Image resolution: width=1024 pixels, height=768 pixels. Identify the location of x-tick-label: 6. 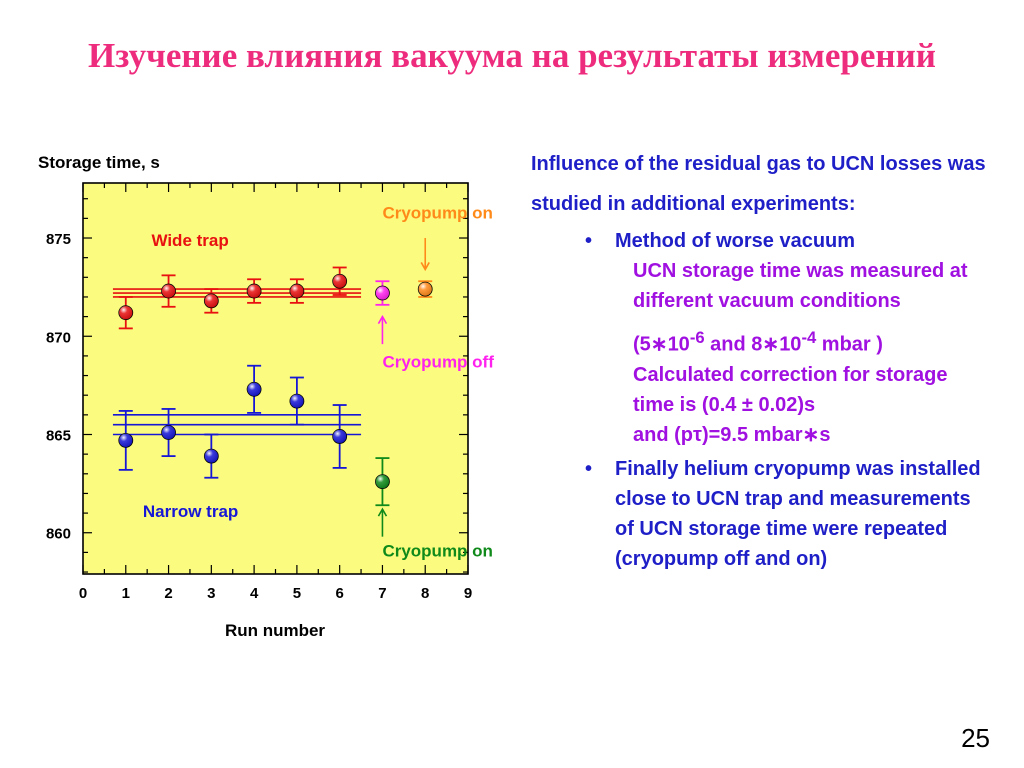
(339, 593).